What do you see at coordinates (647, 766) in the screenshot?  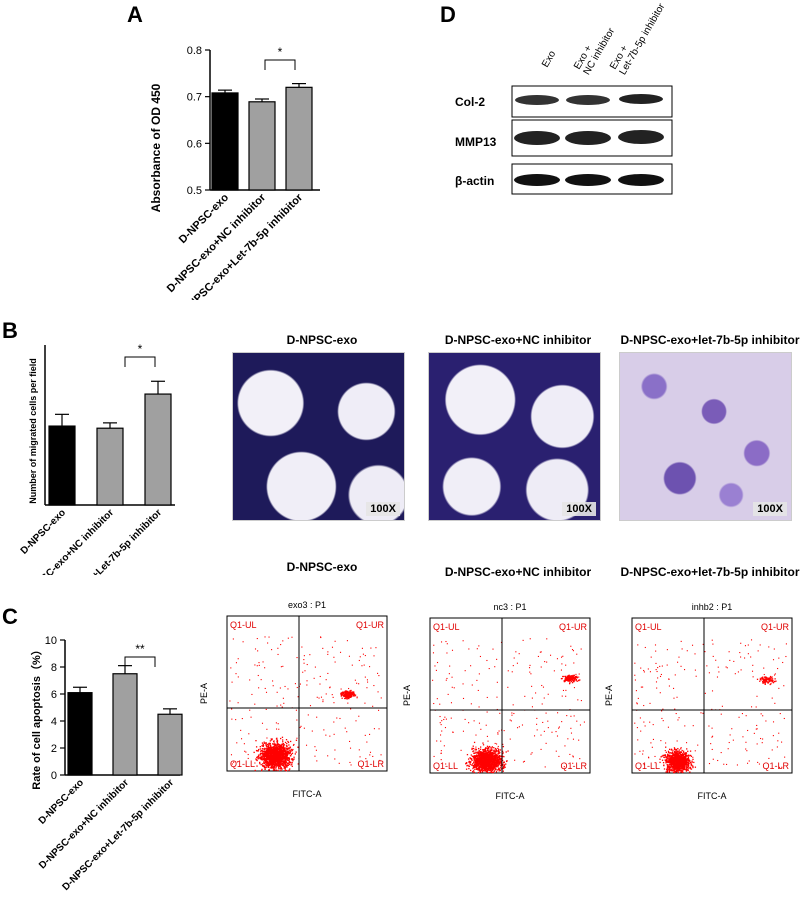 I see `flow-quadrant-3-3: Q1-LL` at bounding box center [647, 766].